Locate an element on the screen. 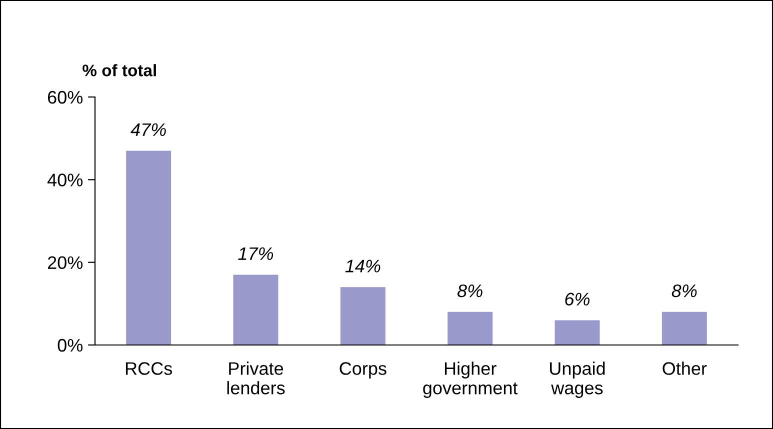 The height and width of the screenshot is (429, 773). x-tick-label: Higher government is located at coordinates (470, 380).